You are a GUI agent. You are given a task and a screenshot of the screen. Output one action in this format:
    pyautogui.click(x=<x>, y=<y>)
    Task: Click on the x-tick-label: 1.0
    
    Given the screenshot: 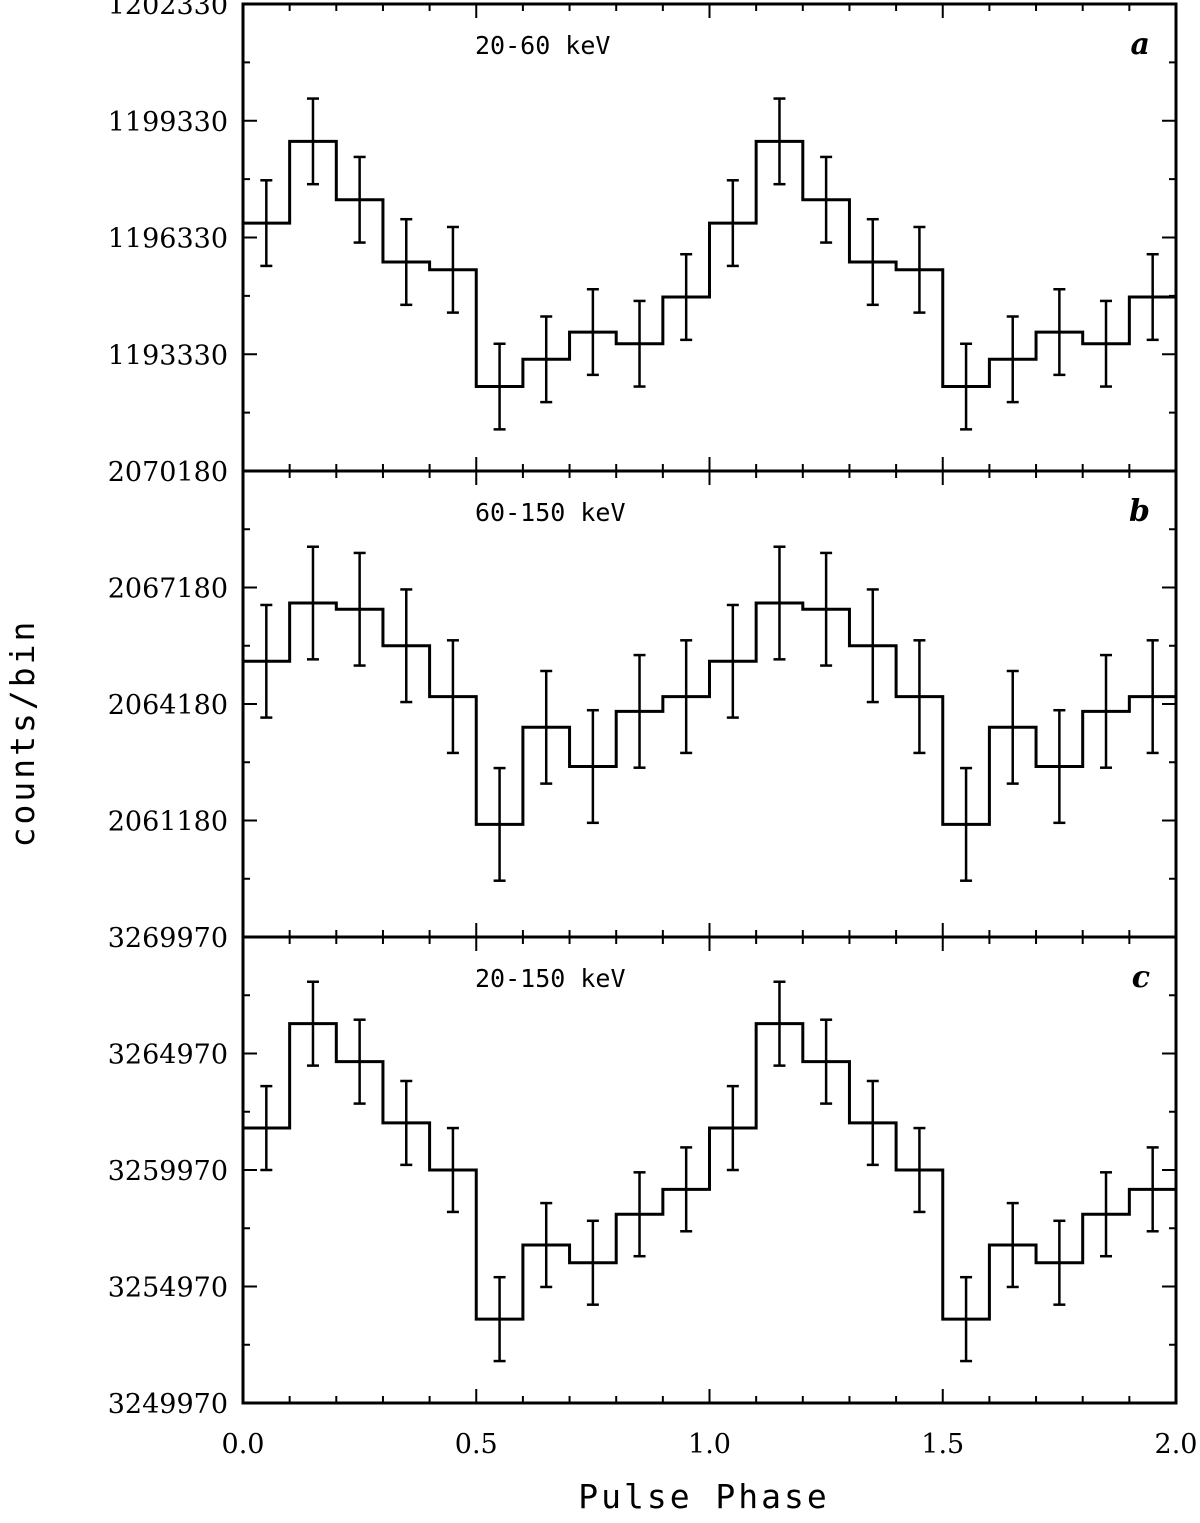 What is the action you would take?
    pyautogui.click(x=709, y=1444)
    